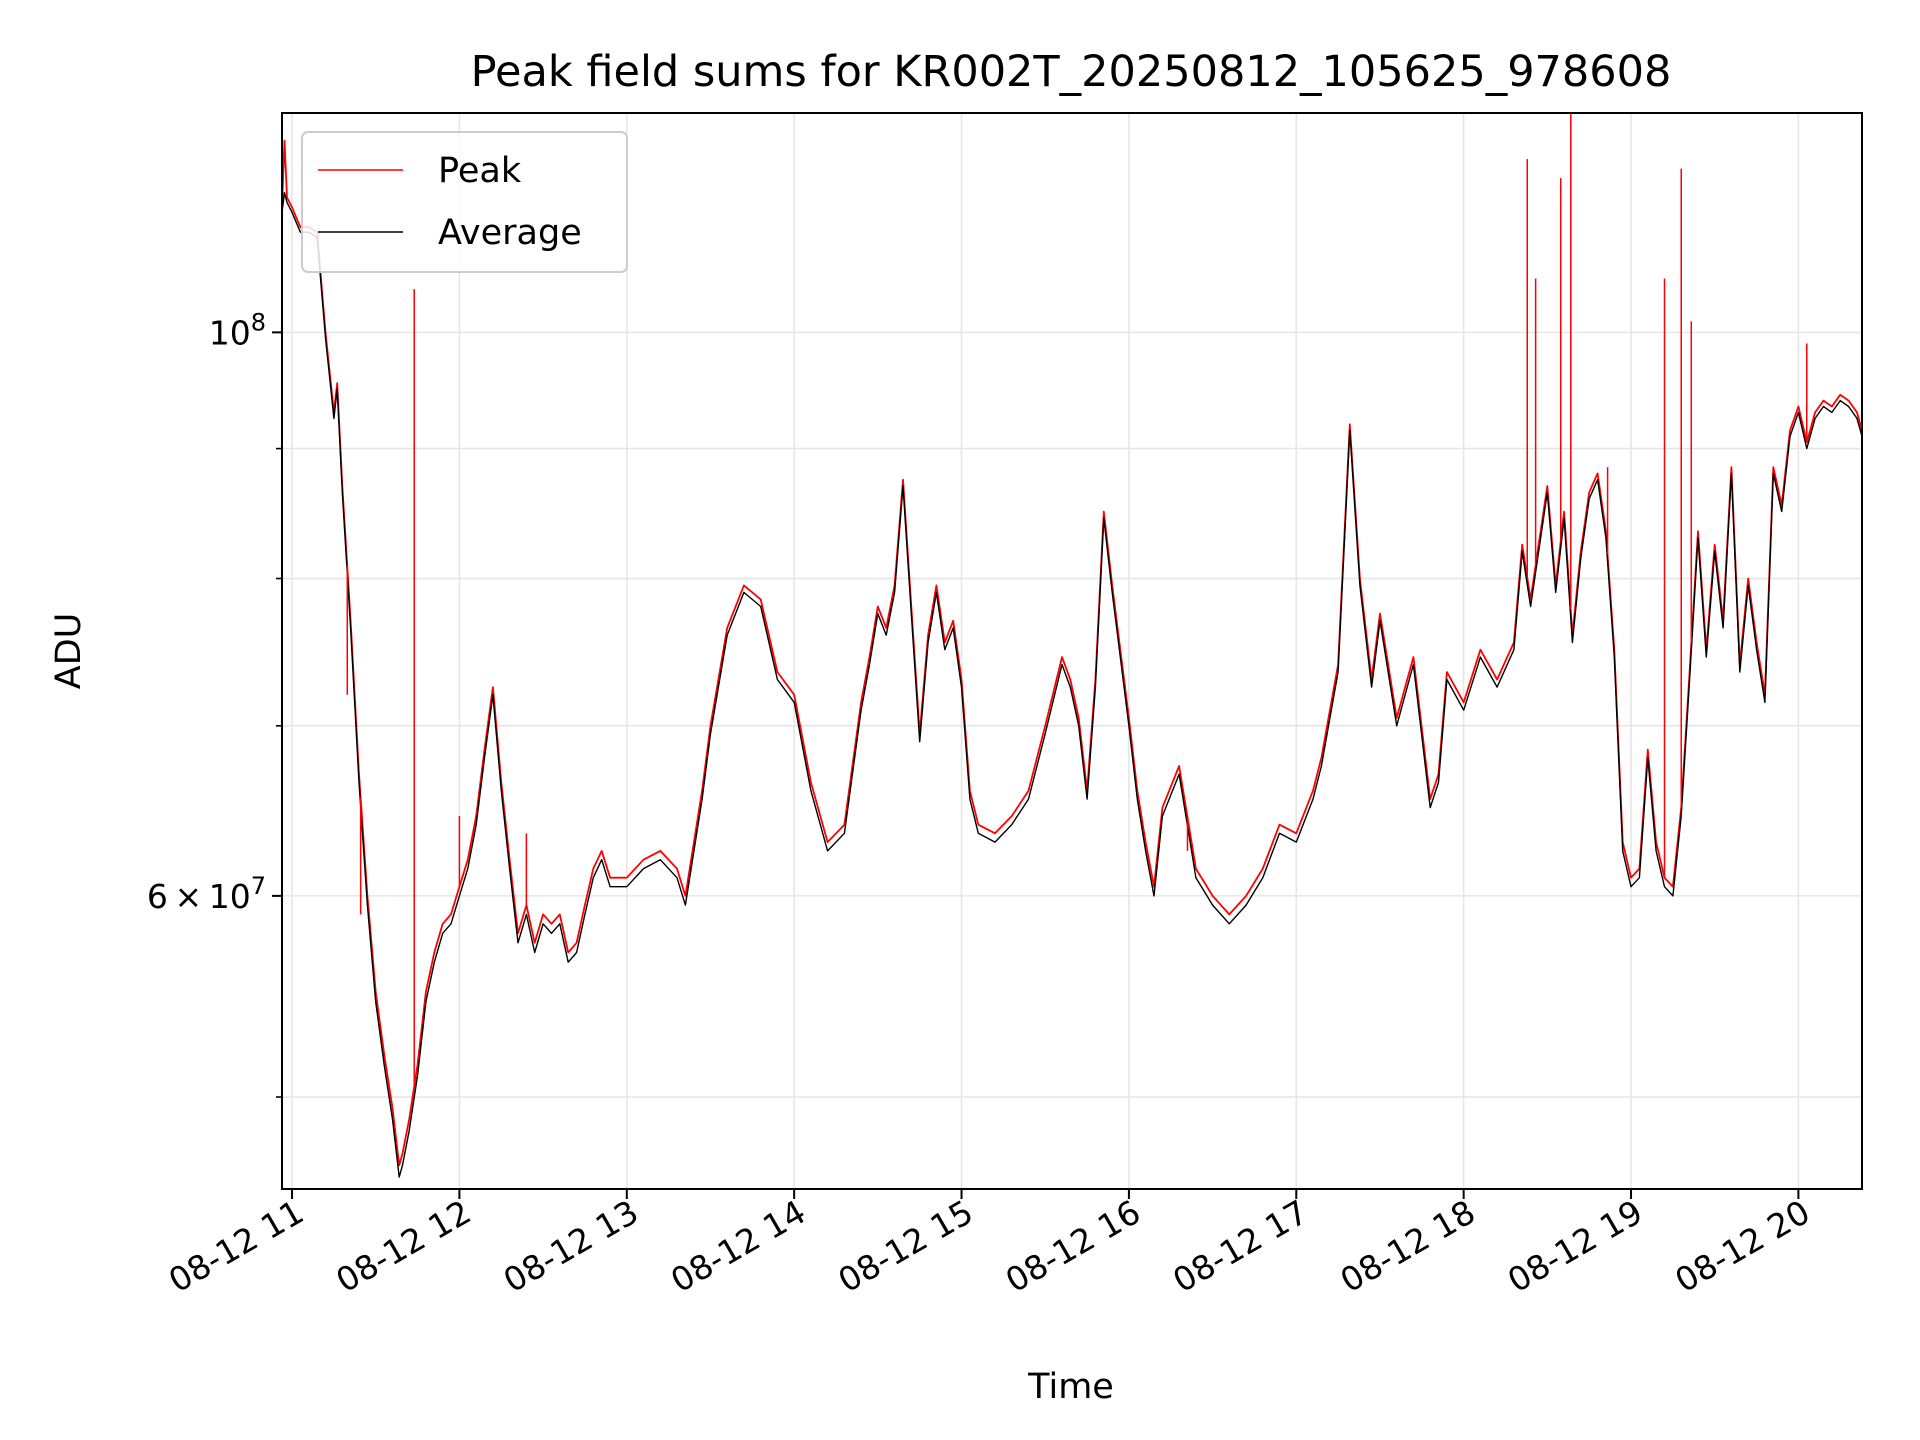 The width and height of the screenshot is (1920, 1440). Describe the element at coordinates (69, 651) in the screenshot. I see `y-axis-label: ADU` at that location.